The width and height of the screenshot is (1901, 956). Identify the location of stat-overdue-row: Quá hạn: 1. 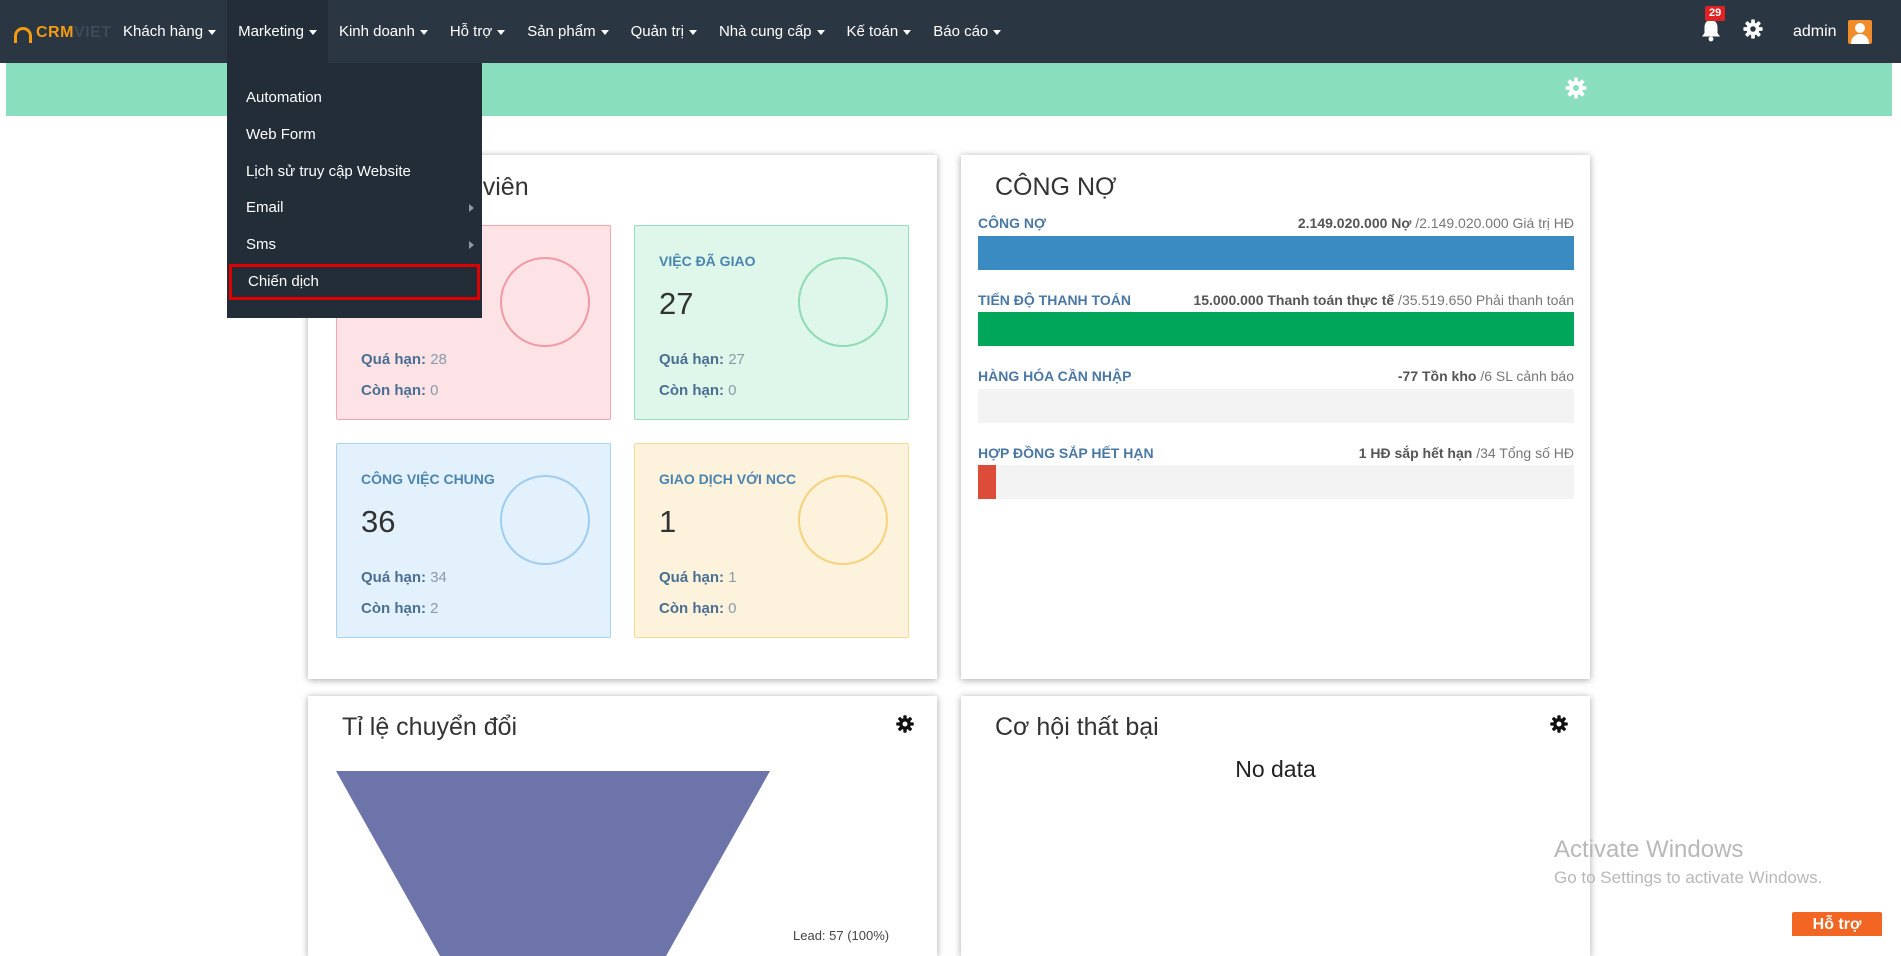
(698, 577).